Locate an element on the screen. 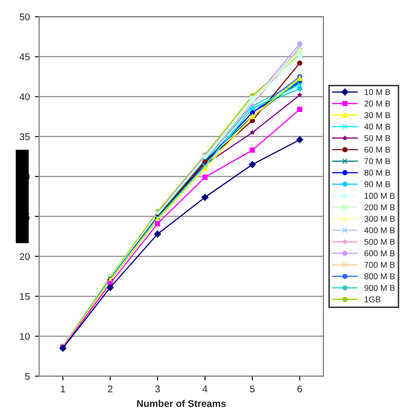 This screenshot has width=412, height=418. legend-label: 500 M B is located at coordinates (379, 241).